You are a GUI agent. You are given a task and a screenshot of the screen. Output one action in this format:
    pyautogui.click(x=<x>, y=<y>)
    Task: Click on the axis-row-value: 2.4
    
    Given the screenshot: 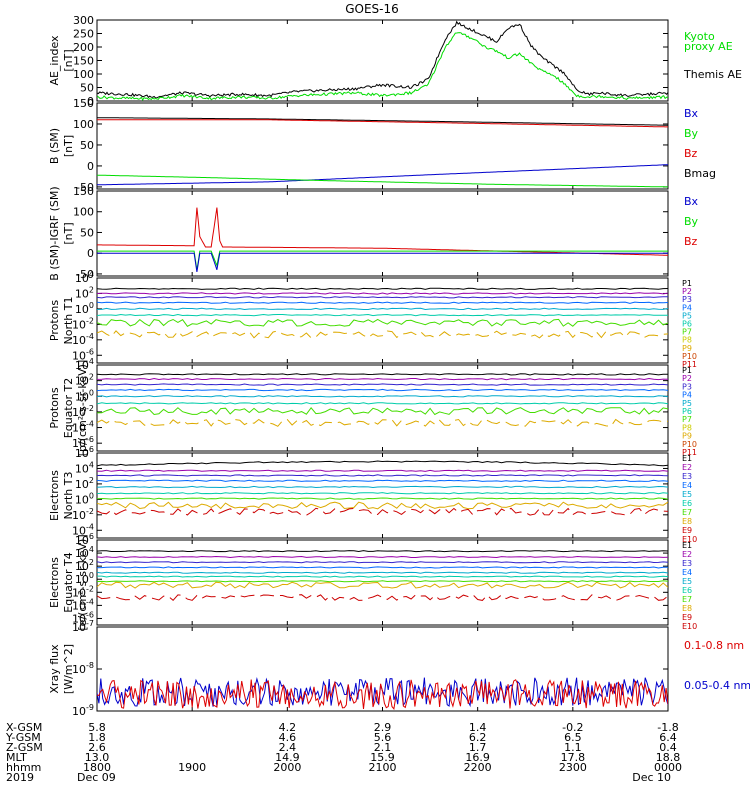 What is the action you would take?
    pyautogui.click(x=288, y=747)
    